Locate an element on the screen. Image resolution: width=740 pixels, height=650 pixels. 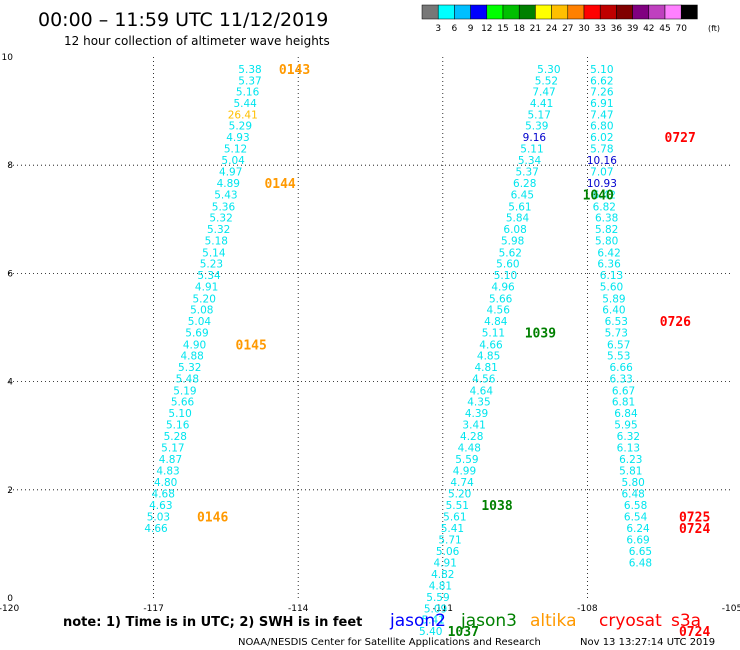
swh-value-altika: 4.90 is located at coordinates (194, 345).